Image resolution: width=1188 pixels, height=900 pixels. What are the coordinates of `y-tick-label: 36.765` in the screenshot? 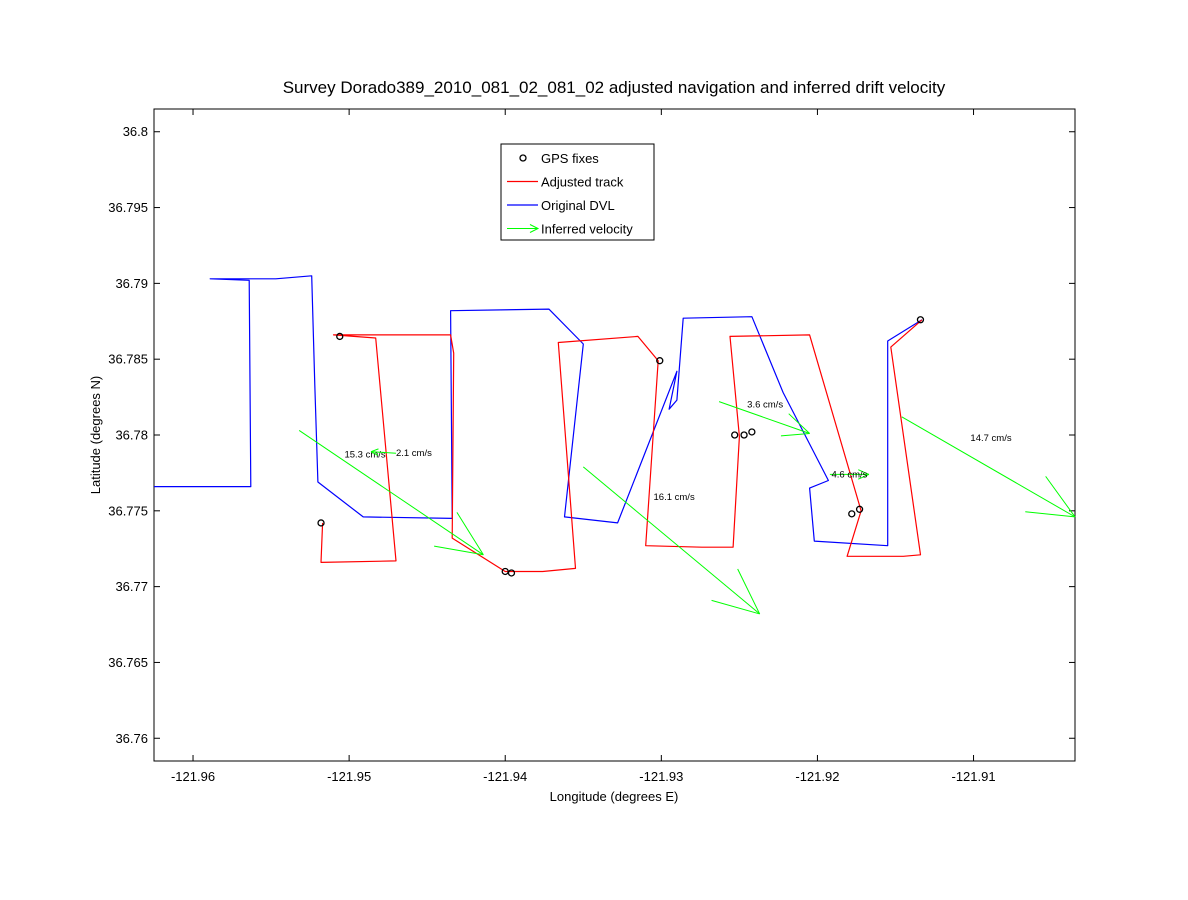 It's located at (128, 662).